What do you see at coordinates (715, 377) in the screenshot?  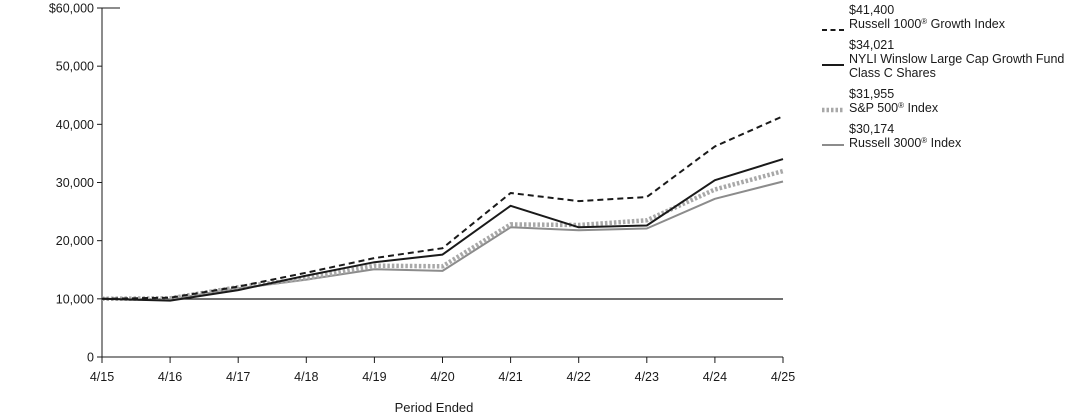 I see `x-tick-label: 4/24` at bounding box center [715, 377].